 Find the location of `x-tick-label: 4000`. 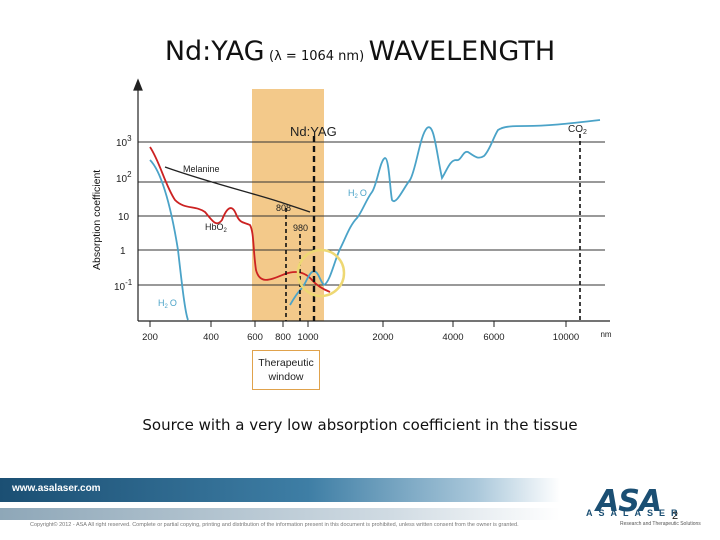

x-tick-label: 4000 is located at coordinates (452, 337).